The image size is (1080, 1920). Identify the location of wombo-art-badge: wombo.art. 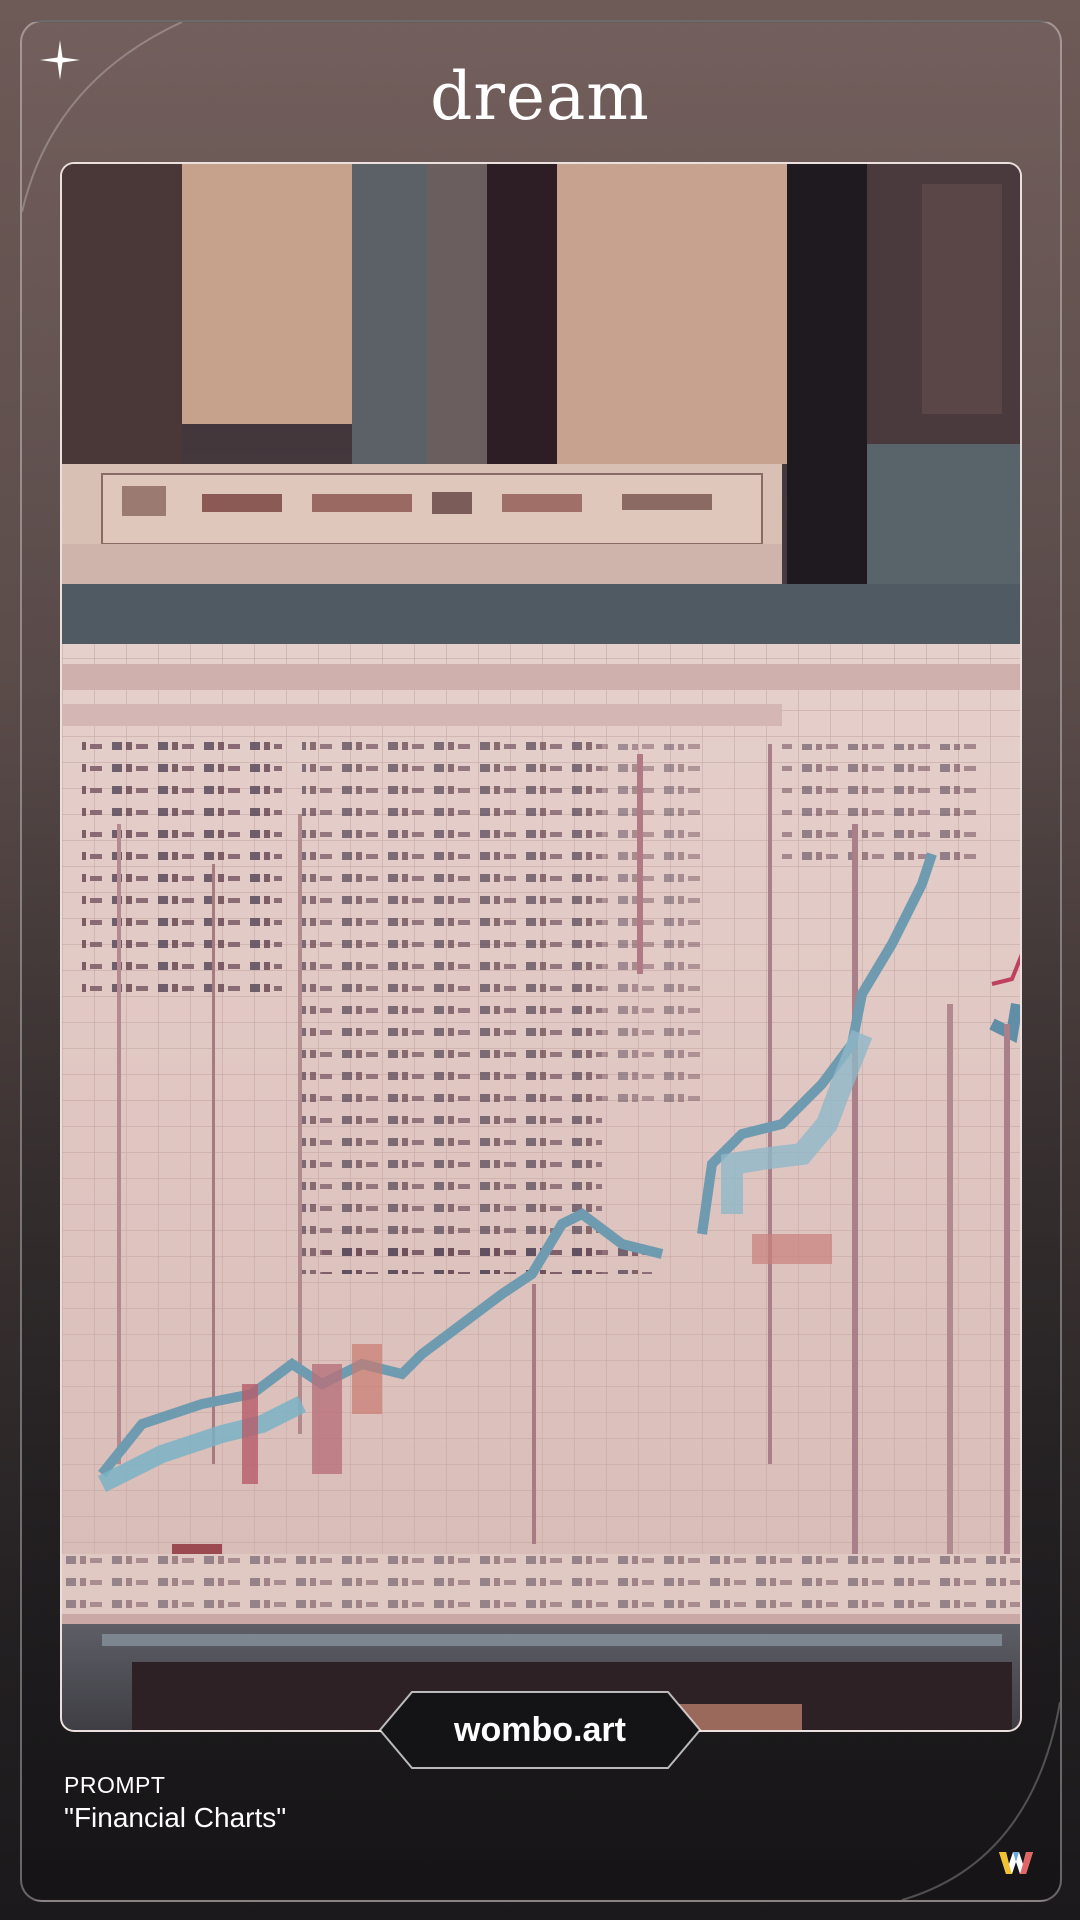
(540, 1730).